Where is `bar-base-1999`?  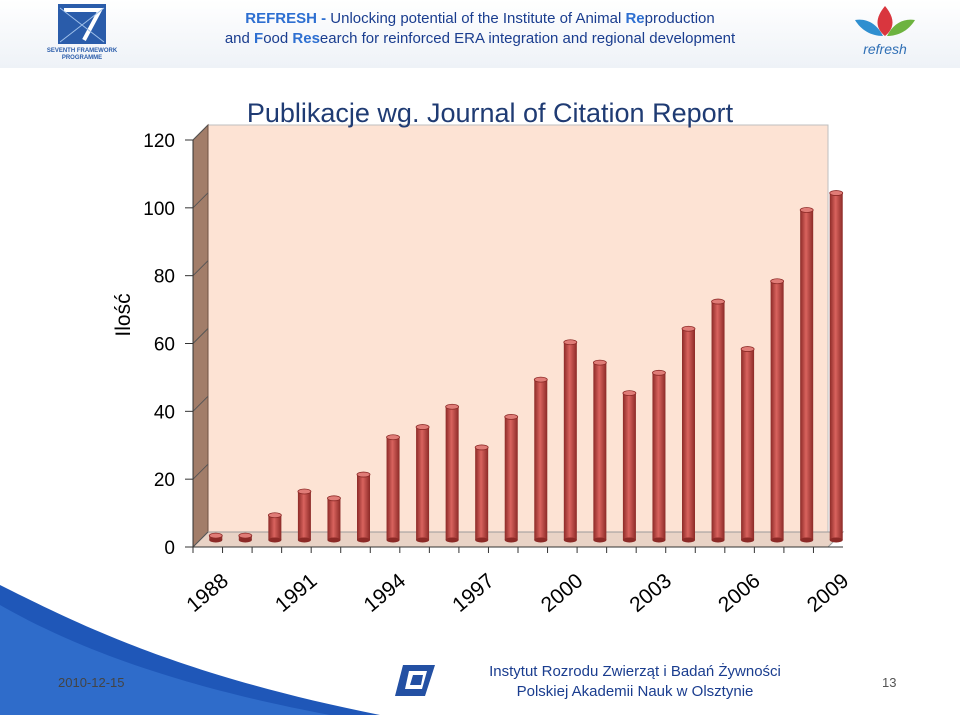
bar-base-1999 is located at coordinates (541, 540).